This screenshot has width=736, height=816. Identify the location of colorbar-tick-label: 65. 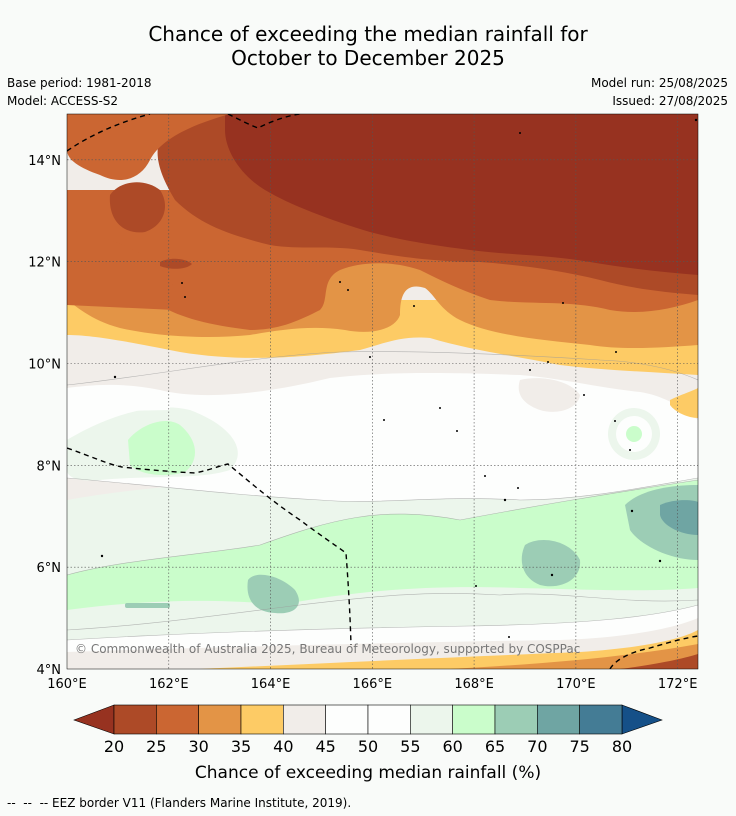
(495, 746).